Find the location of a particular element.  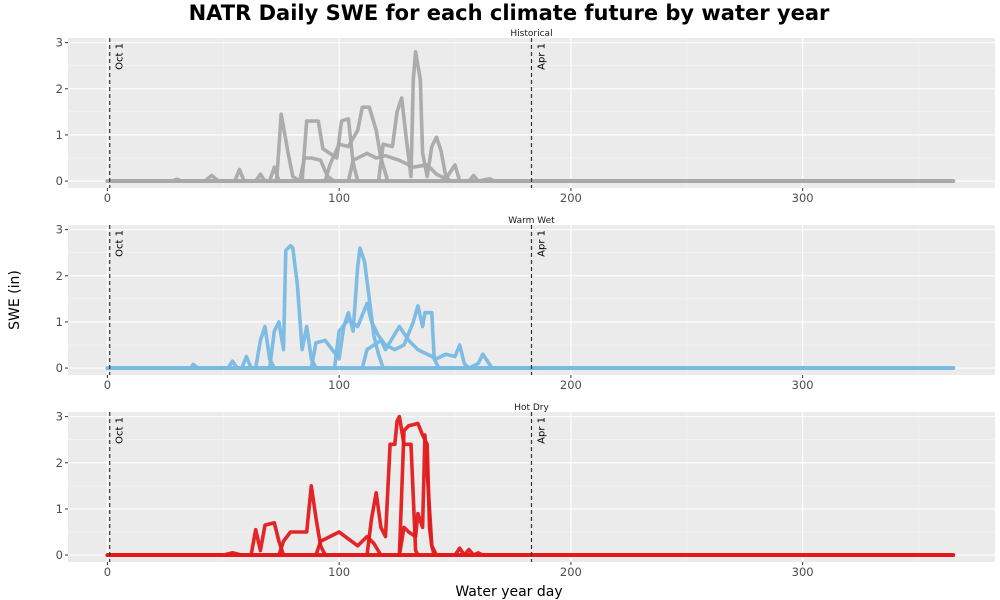

panel-strip-title: Warm Wet is located at coordinates (531, 221).